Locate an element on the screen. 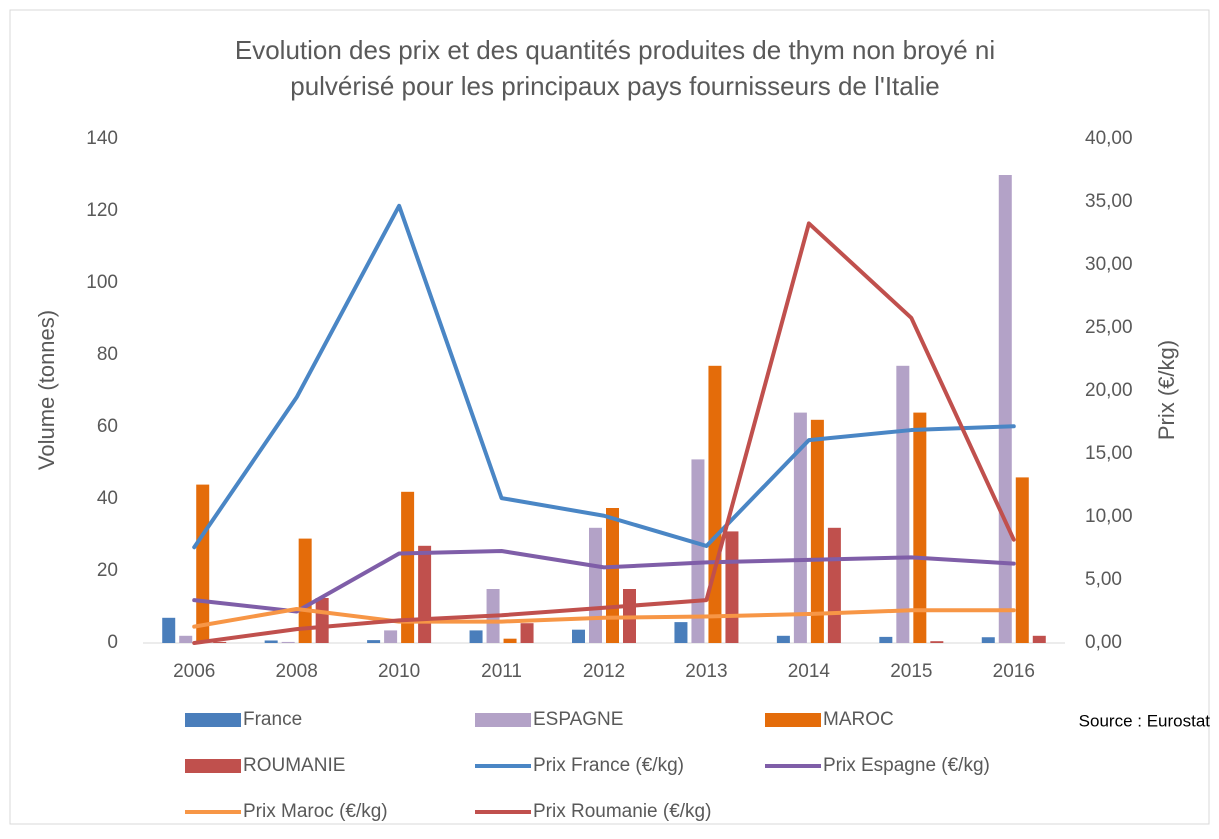 The width and height of the screenshot is (1219, 839). y2-tick-label: 5,00 is located at coordinates (1103, 579).